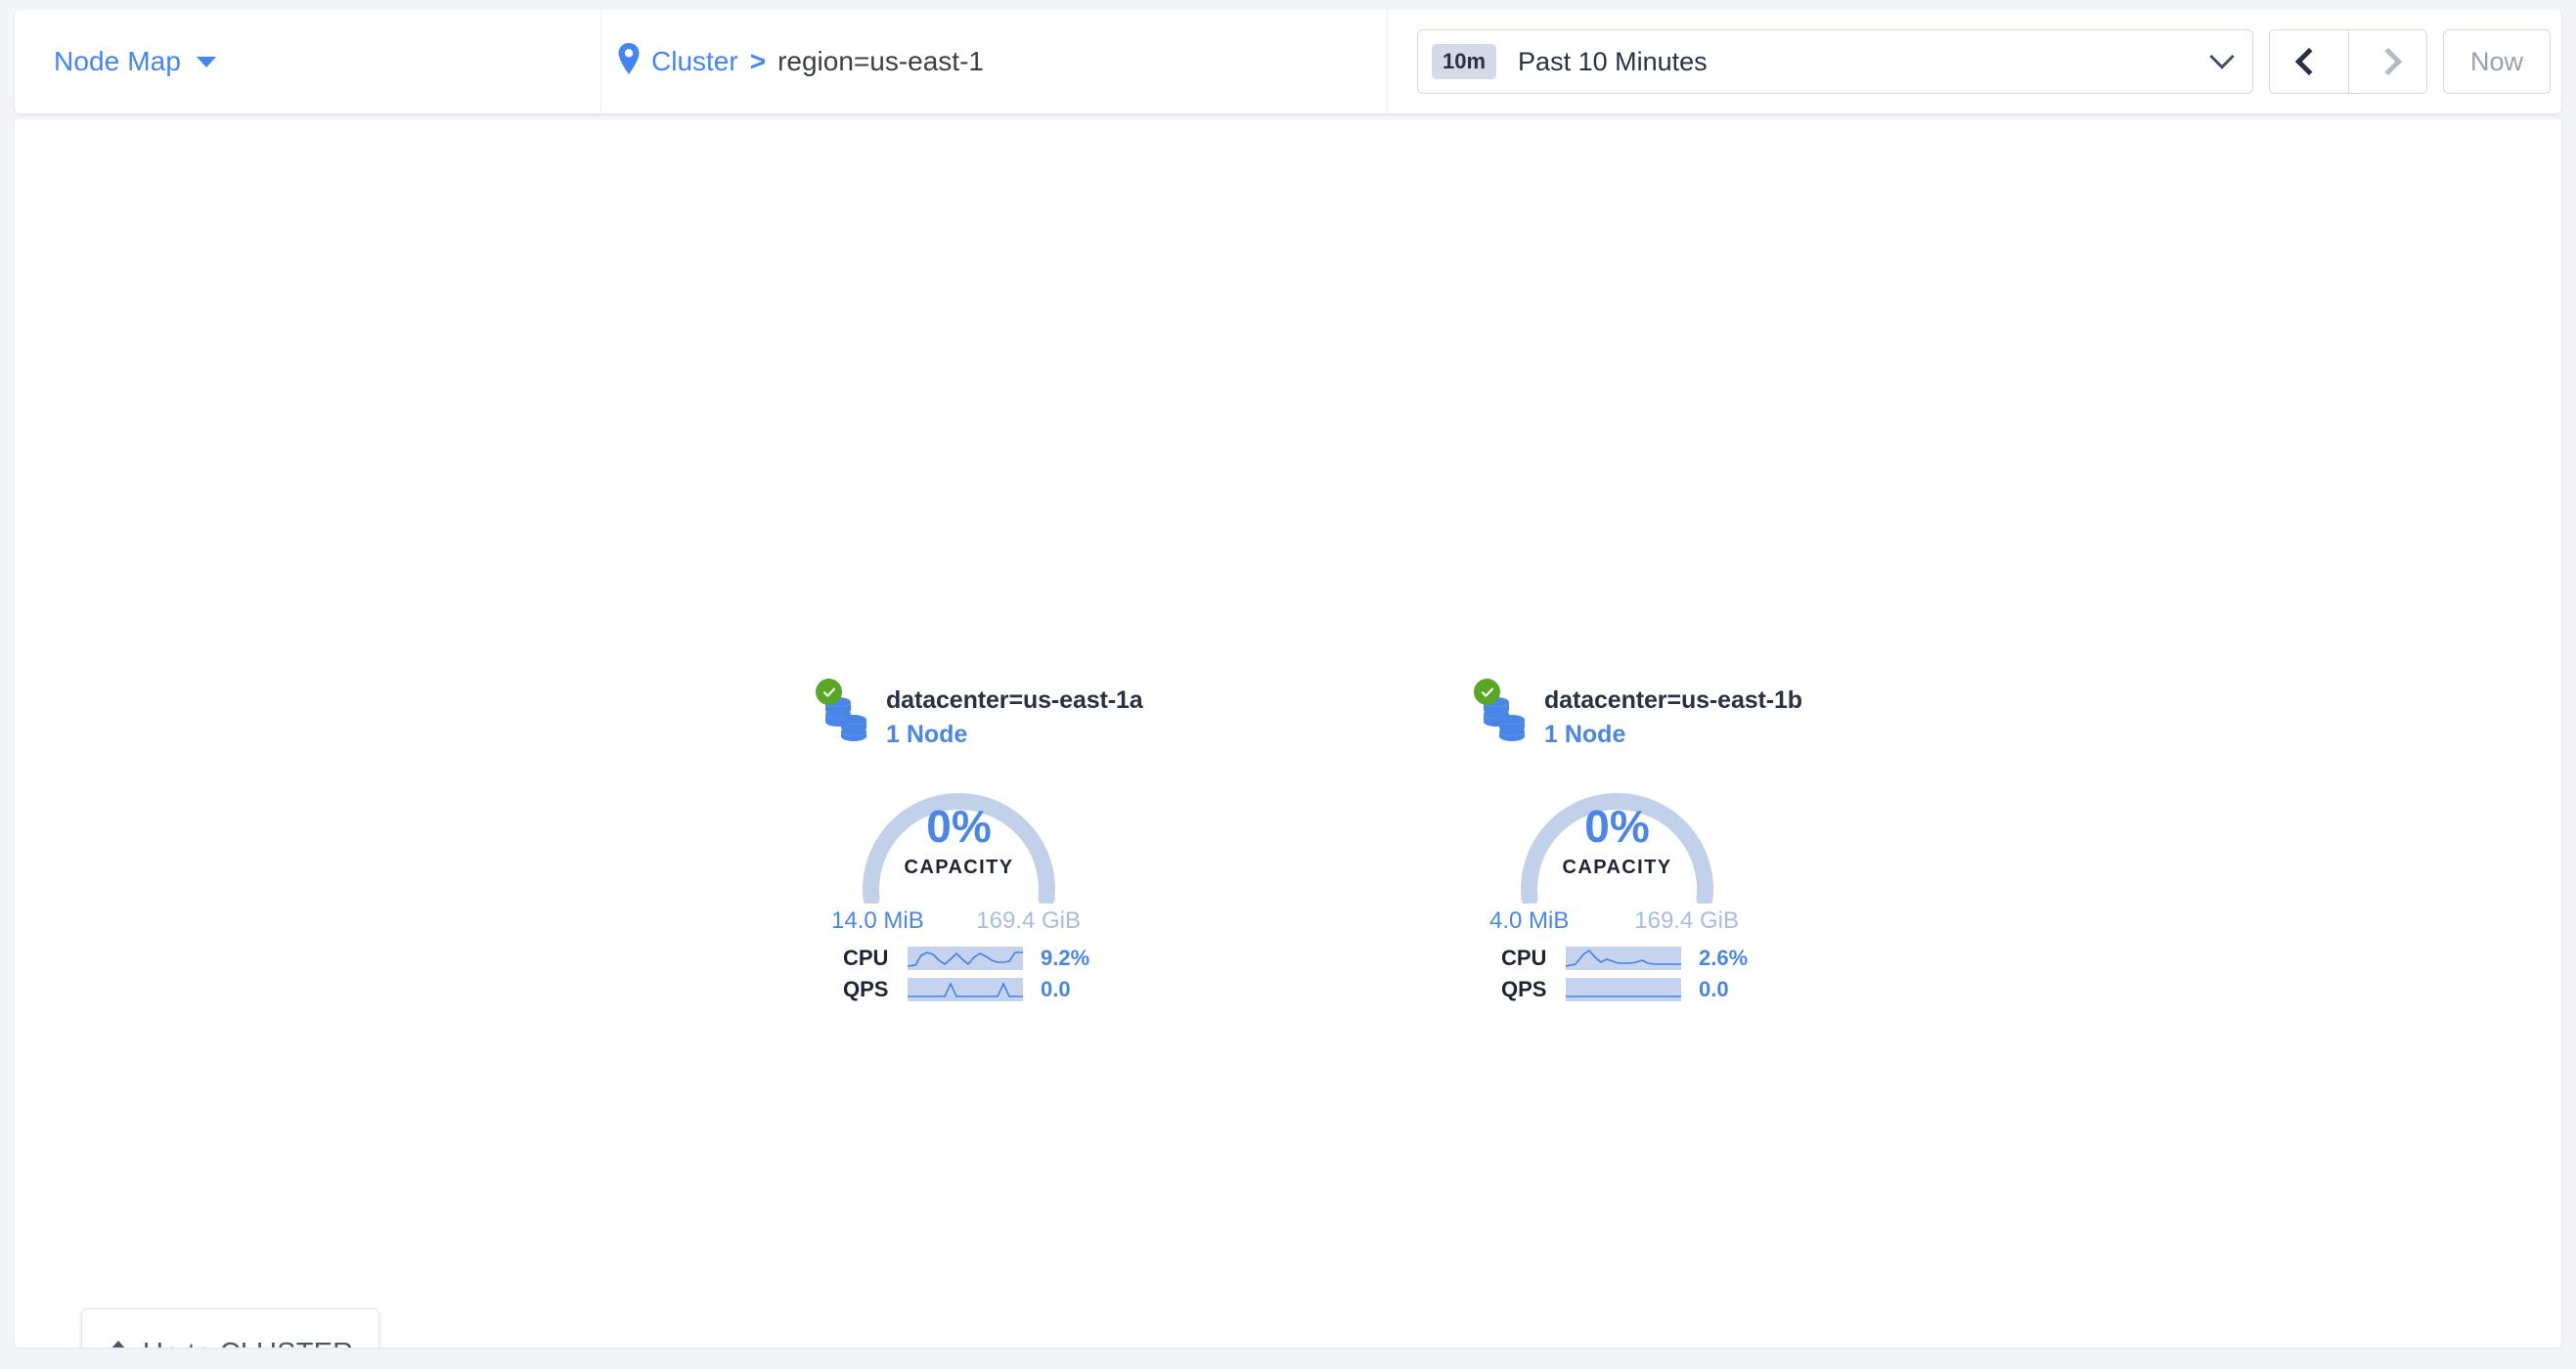  I want to click on toolbar-left-section: Node Map, so click(308, 62).